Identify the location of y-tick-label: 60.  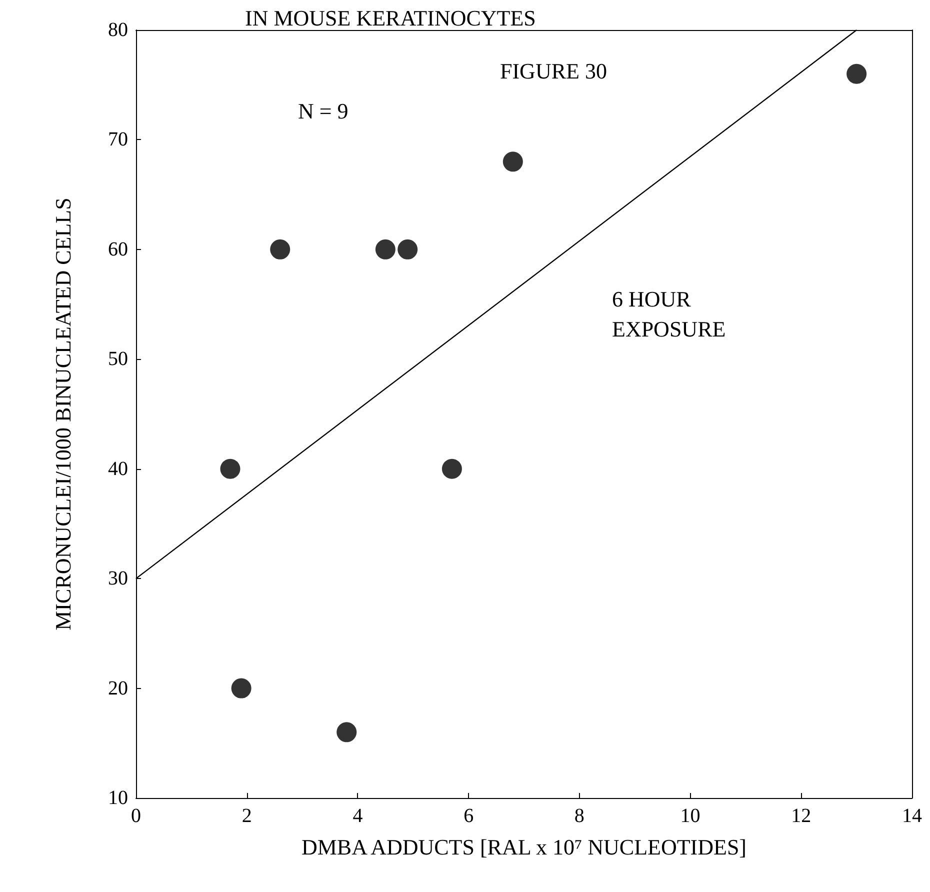
(118, 249).